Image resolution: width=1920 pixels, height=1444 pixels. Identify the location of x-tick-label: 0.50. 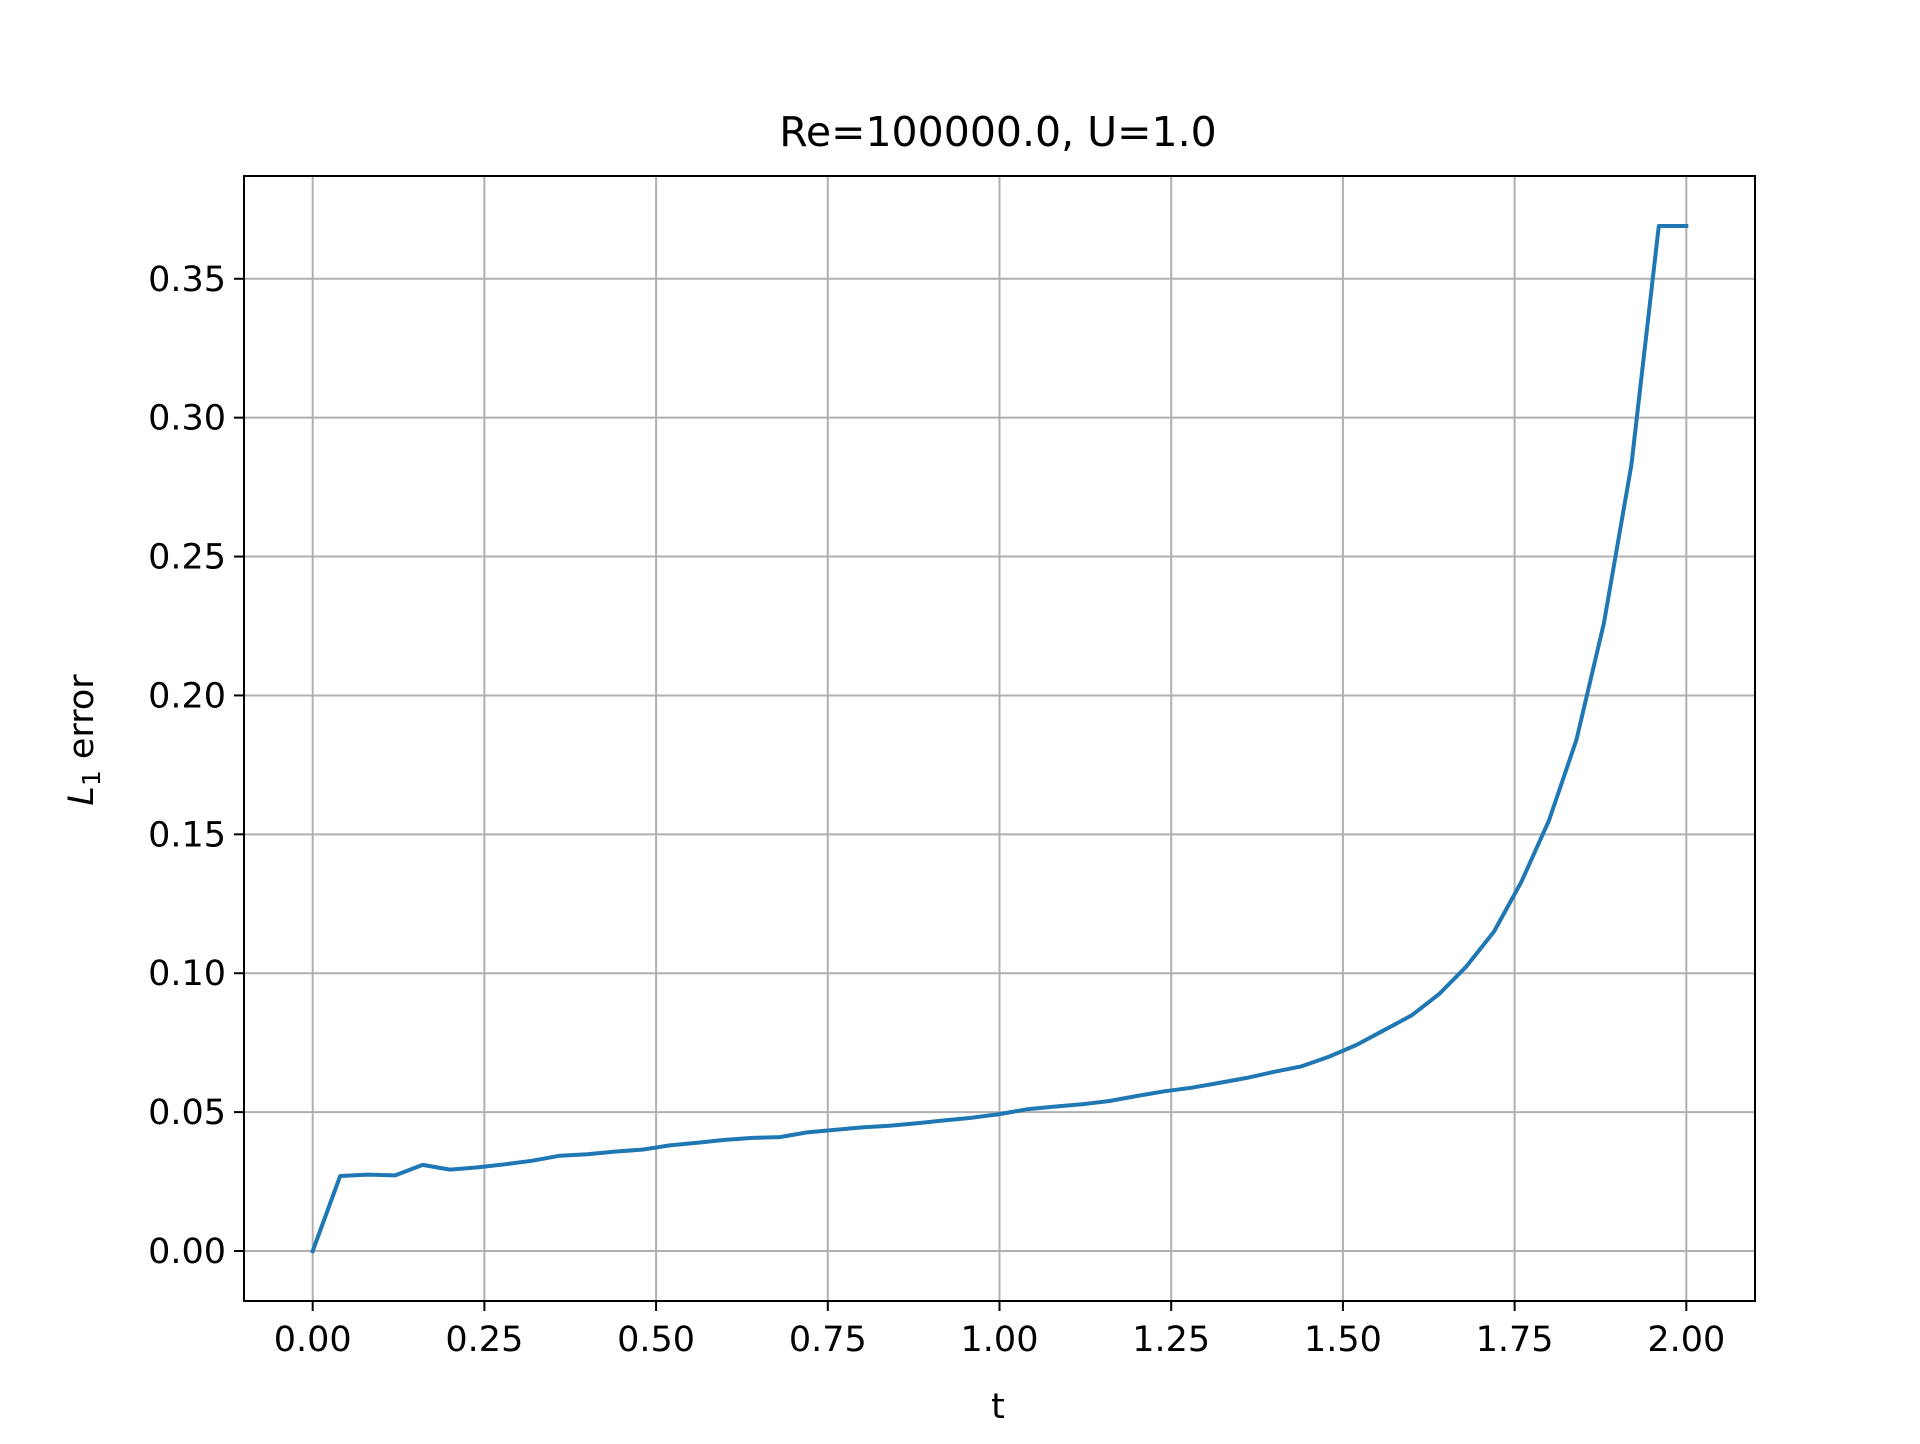
(656, 1340).